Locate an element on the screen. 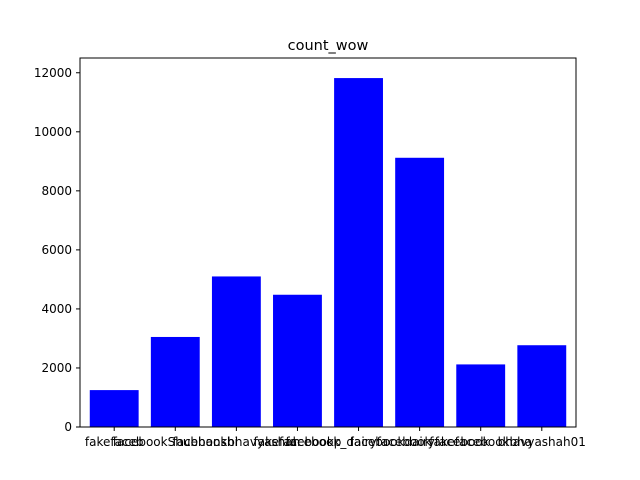  x-tick-label-3: fakefacebookp is located at coordinates (297, 442).